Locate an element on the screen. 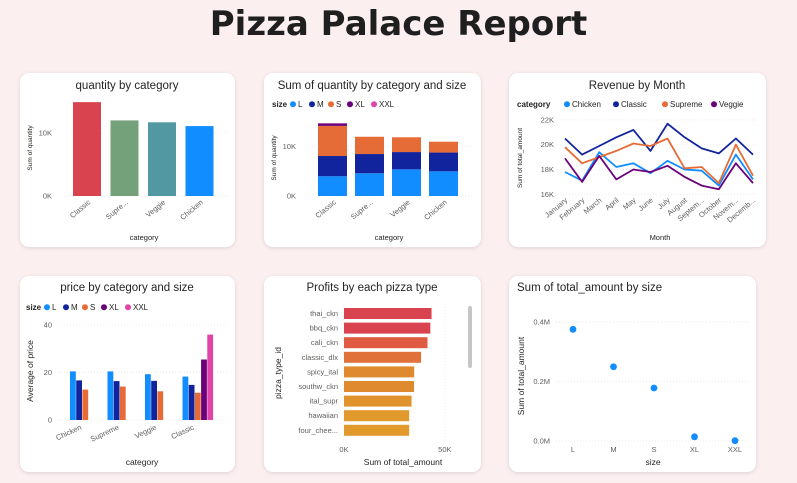 The height and width of the screenshot is (483, 797). point-xxl is located at coordinates (735, 441).